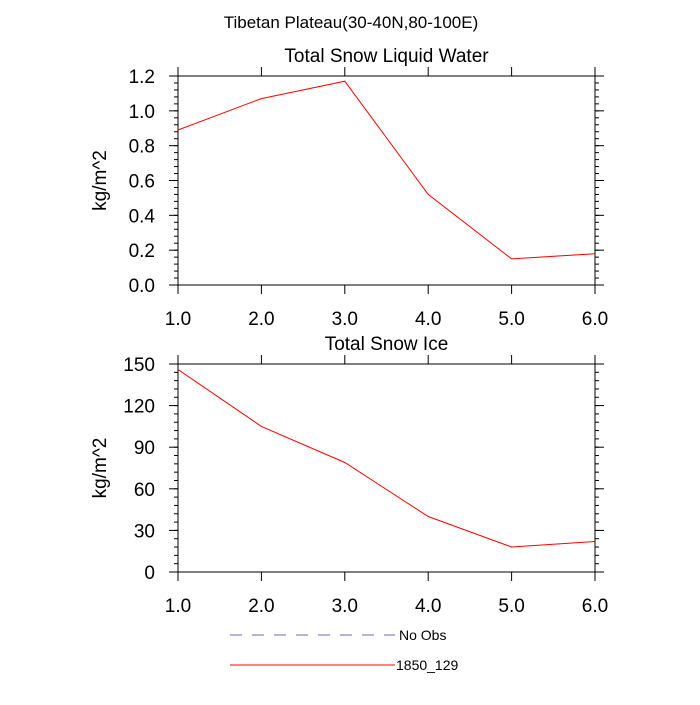 Image resolution: width=700 pixels, height=705 pixels. What do you see at coordinates (142, 286) in the screenshot?
I see `y-tick-label: 0.0` at bounding box center [142, 286].